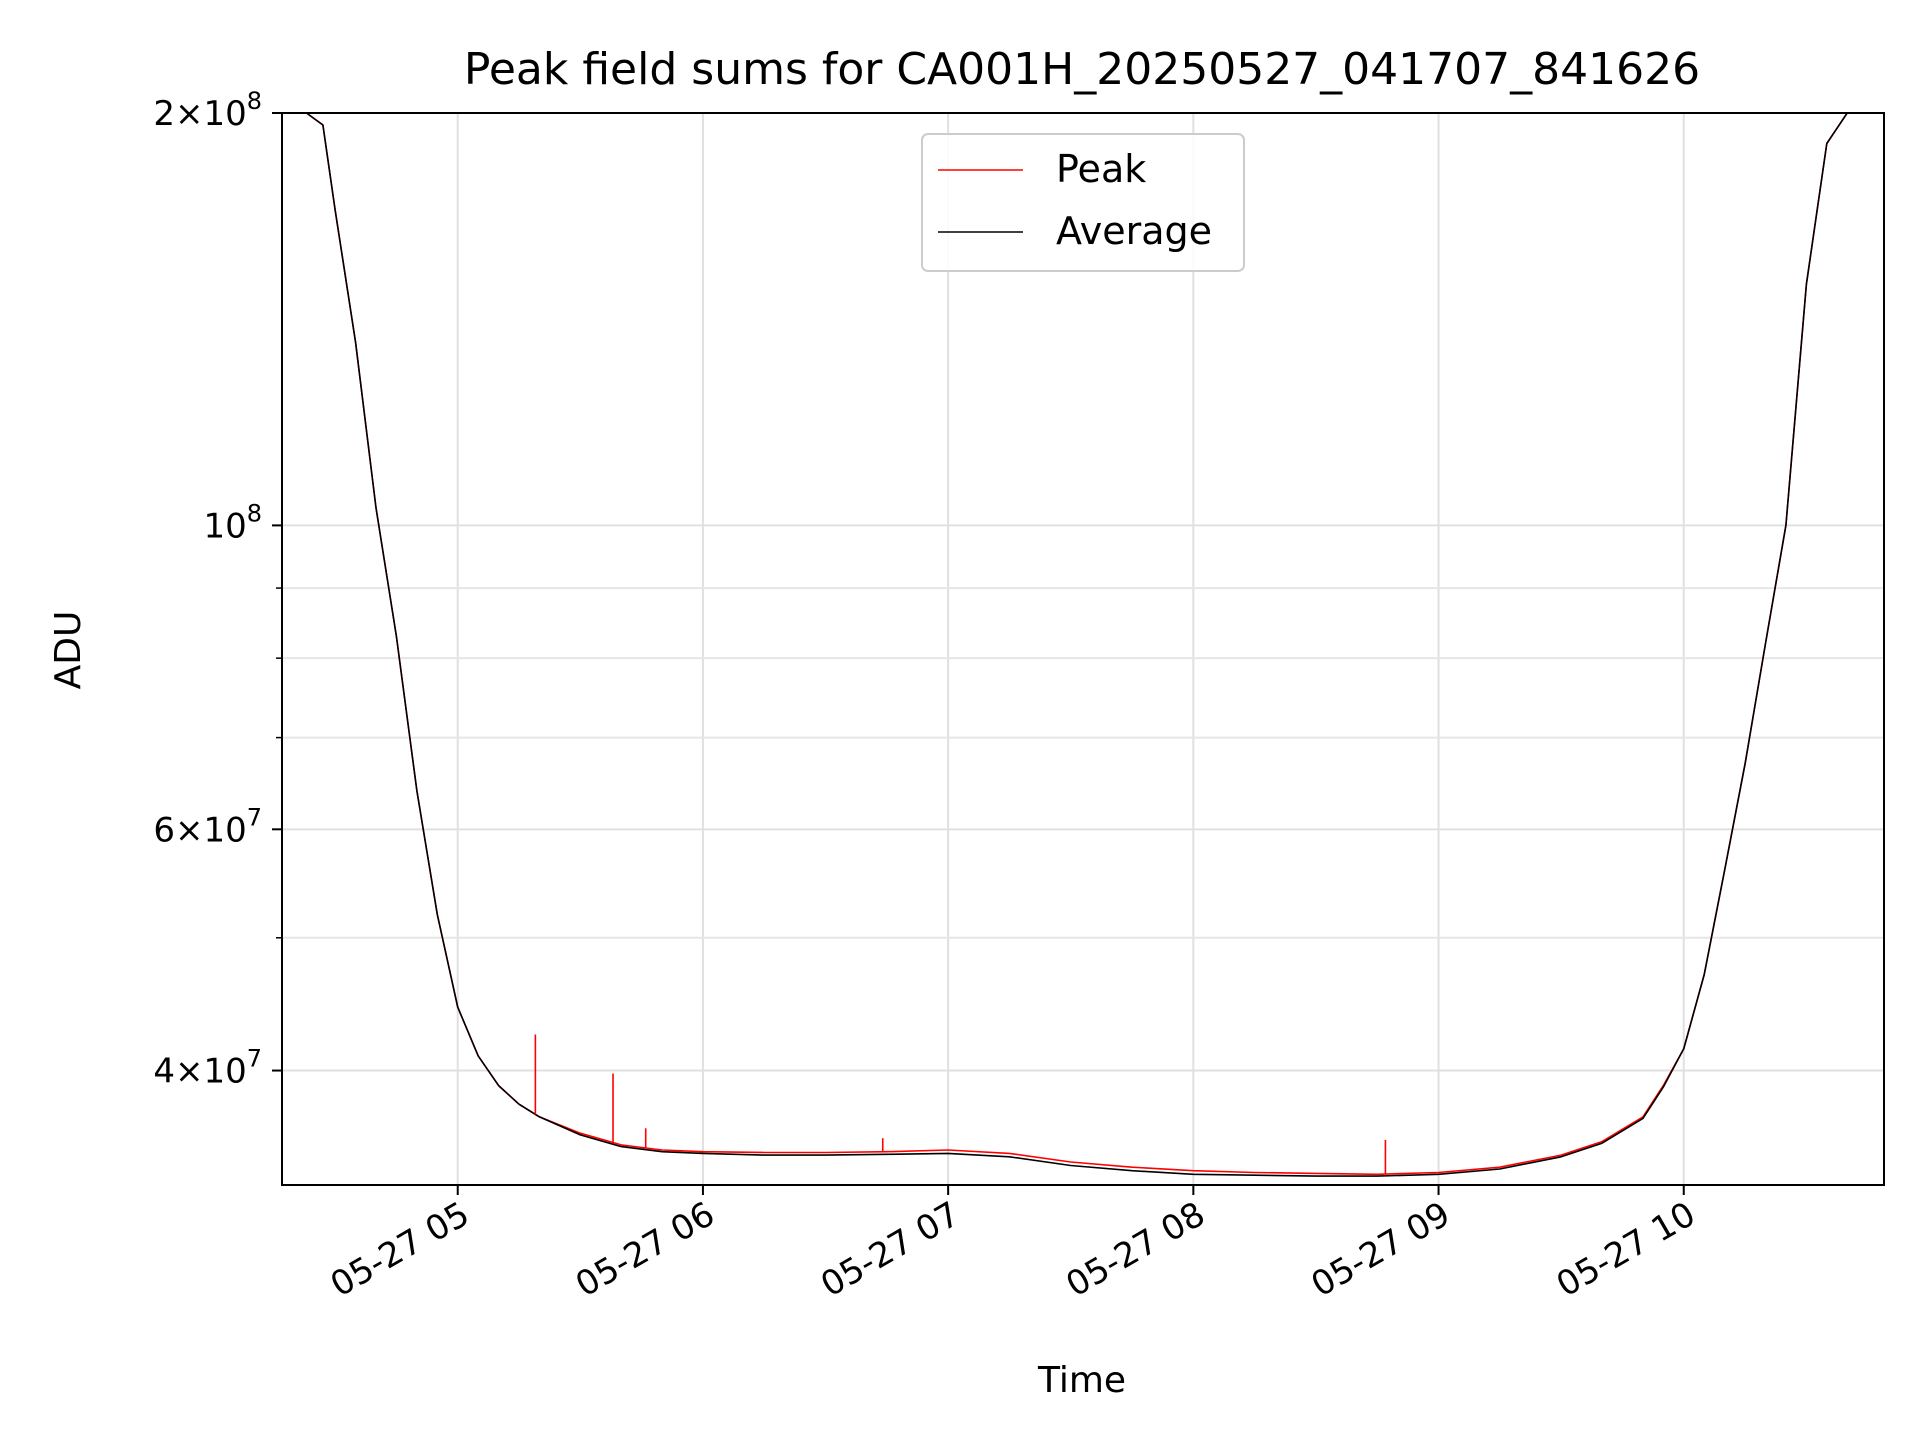 The height and width of the screenshot is (1440, 1920). I want to click on y-tick-label: 2×108, so click(207, 110).